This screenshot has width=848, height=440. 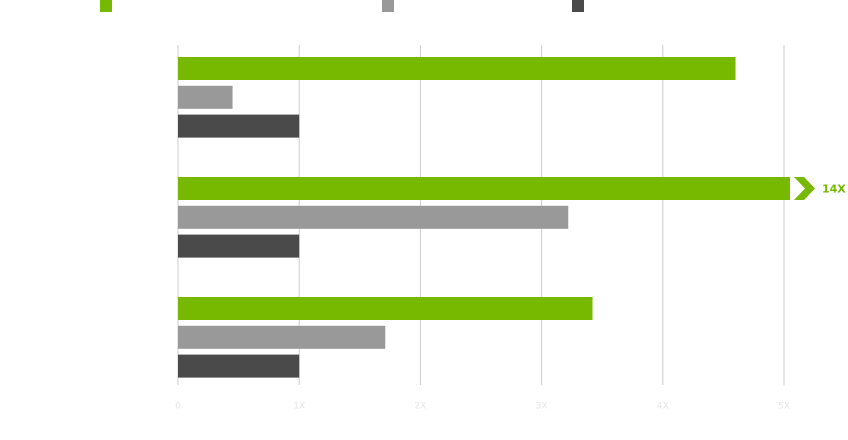 What do you see at coordinates (784, 407) in the screenshot?
I see `x-tick-label: 5X` at bounding box center [784, 407].